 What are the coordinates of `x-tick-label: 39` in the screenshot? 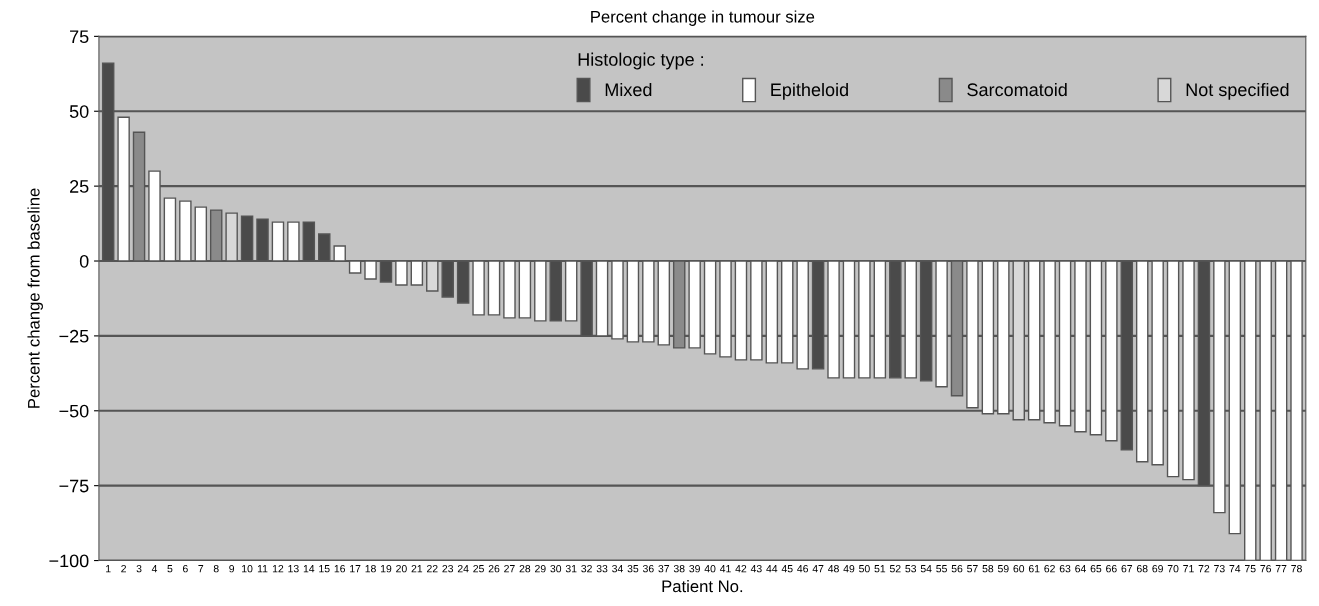 It's located at (694, 568).